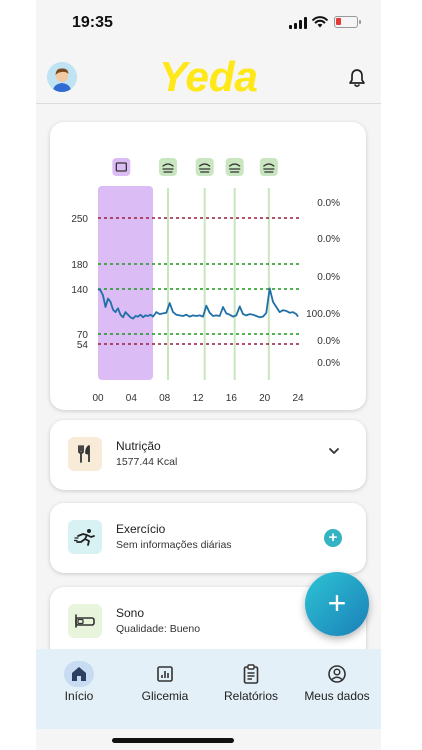 Image resolution: width=422 pixels, height=750 pixels. What do you see at coordinates (265, 398) in the screenshot?
I see `x-tick-label: 20` at bounding box center [265, 398].